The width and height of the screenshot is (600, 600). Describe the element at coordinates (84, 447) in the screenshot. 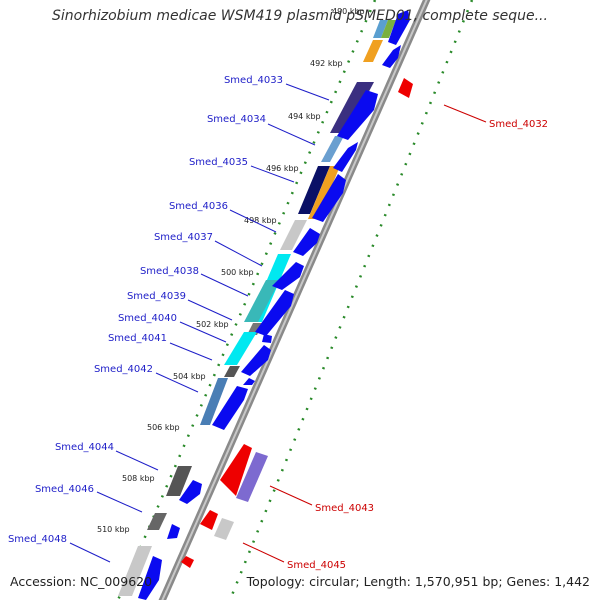

I see `gene-label: Smed_4044` at that location.